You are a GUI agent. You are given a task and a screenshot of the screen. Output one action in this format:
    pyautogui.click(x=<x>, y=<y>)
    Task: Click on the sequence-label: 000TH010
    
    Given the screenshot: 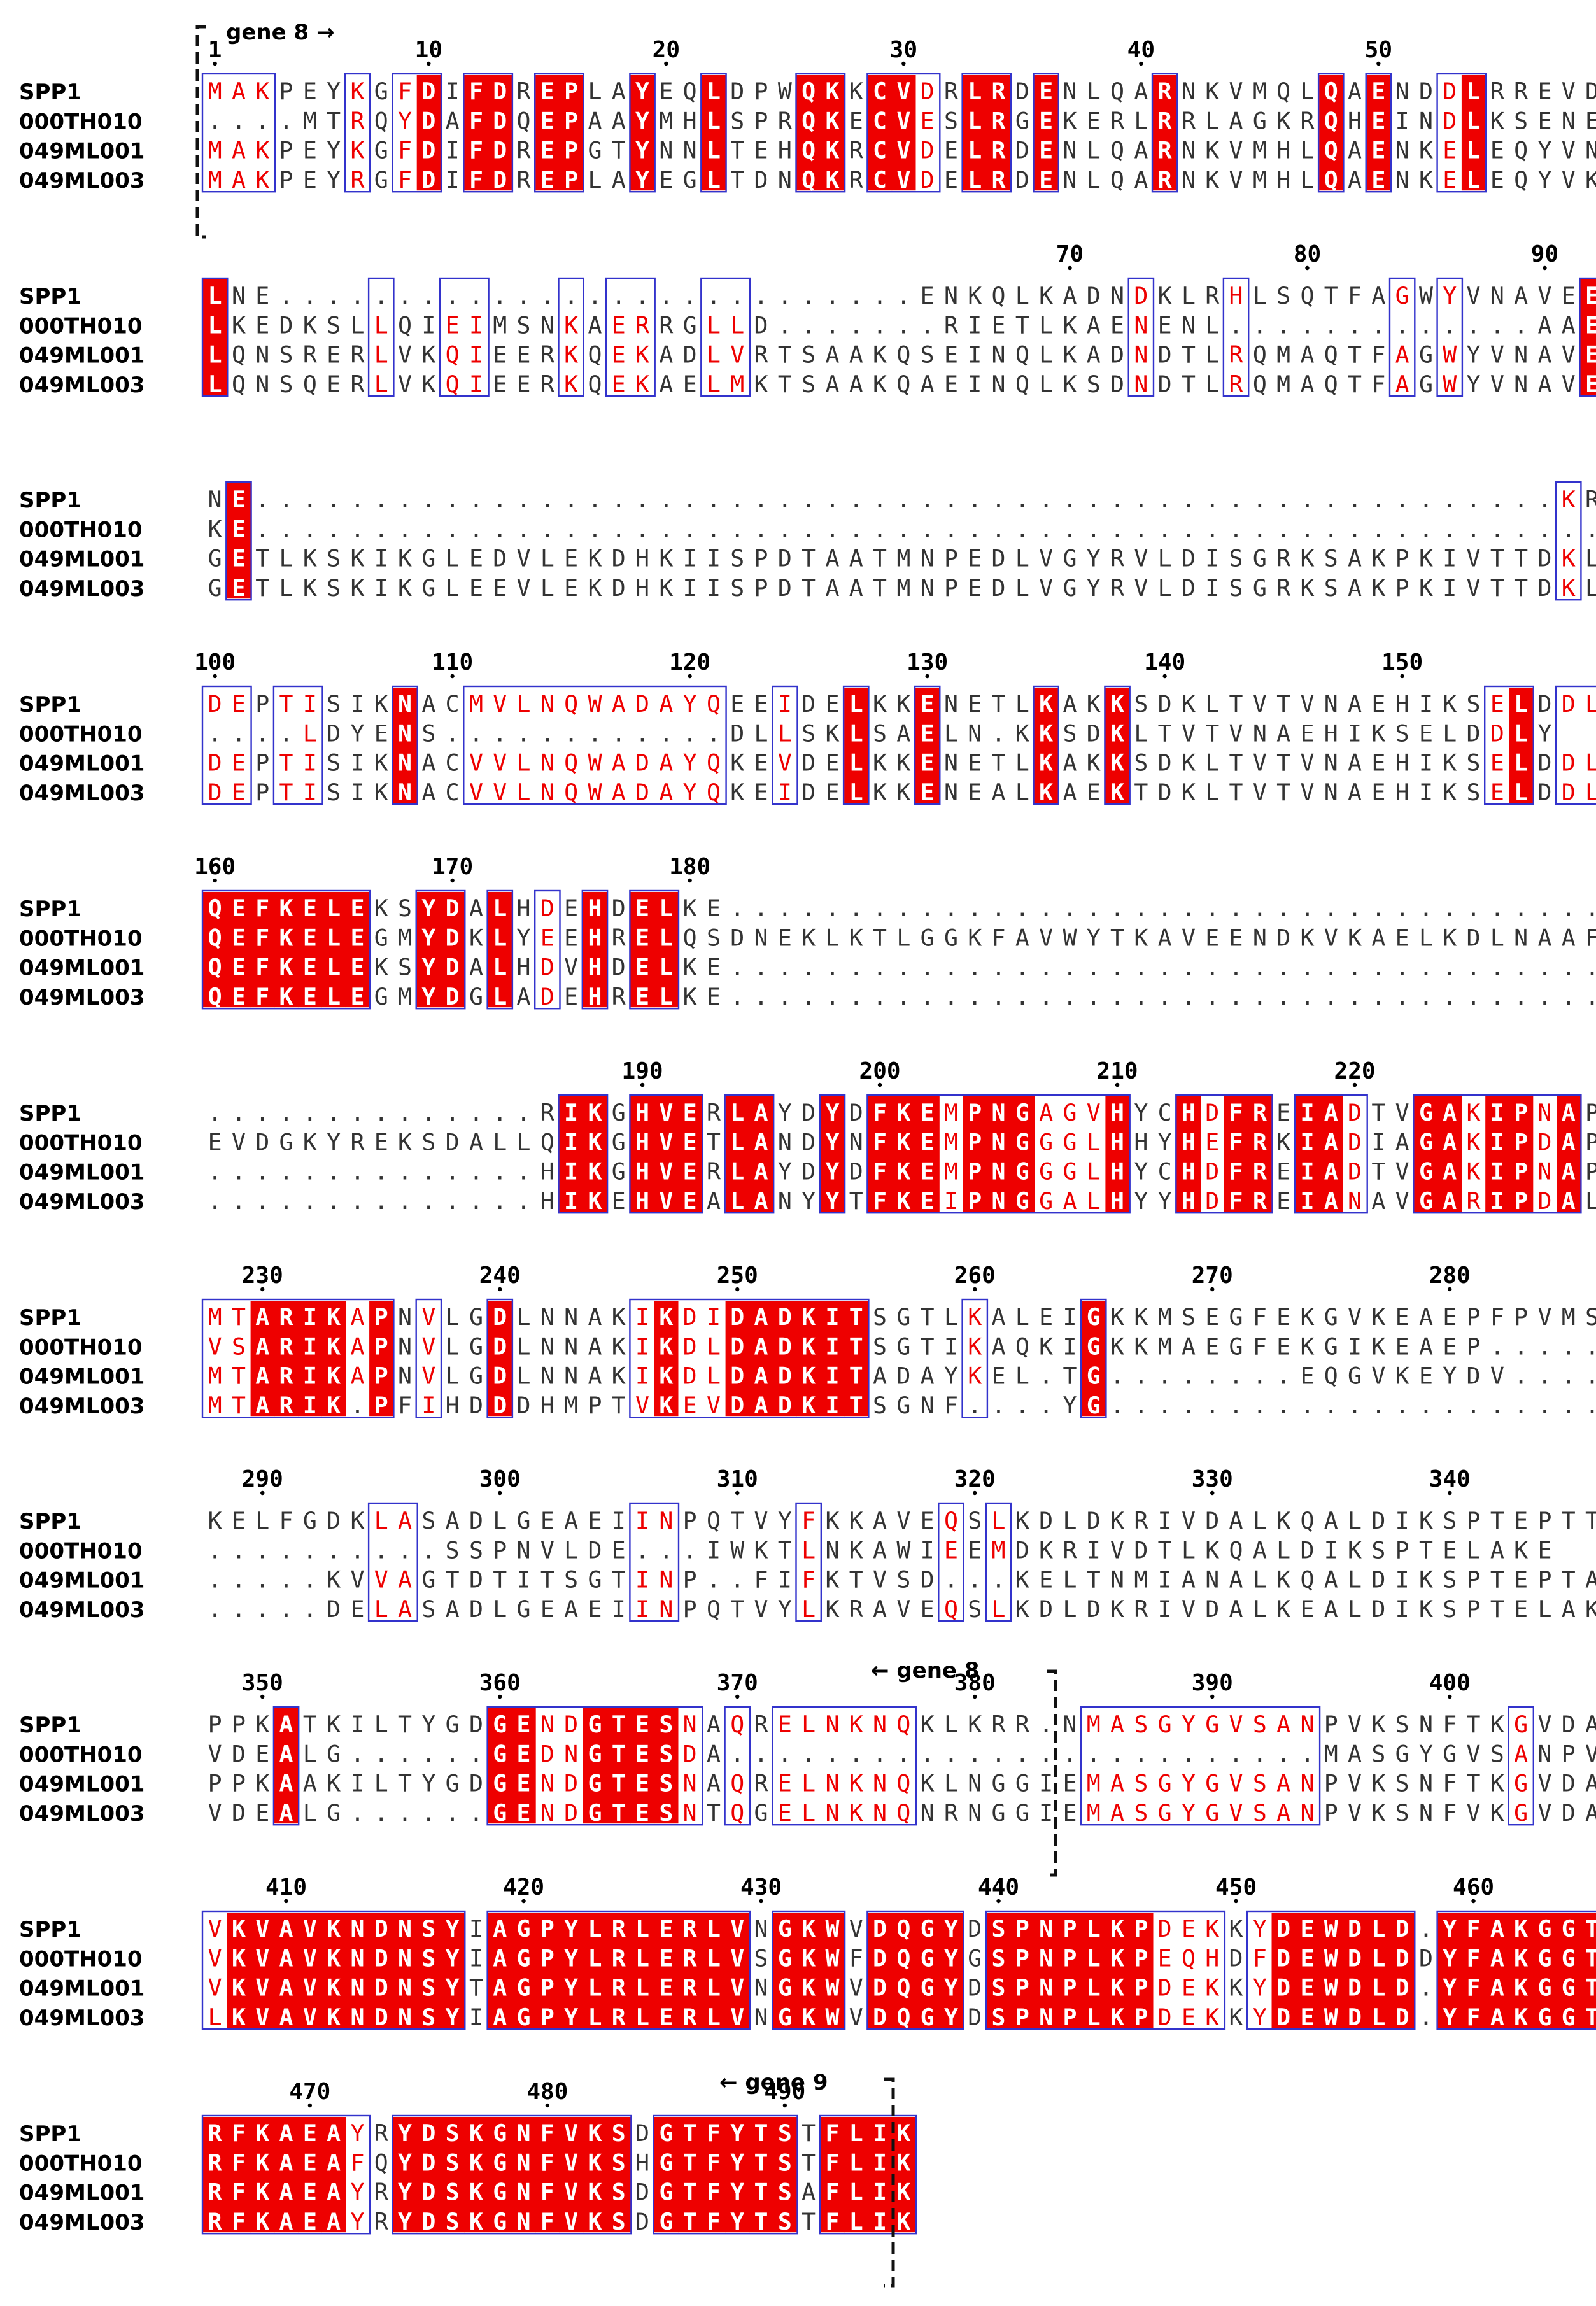 What is the action you would take?
    pyautogui.click(x=81, y=121)
    